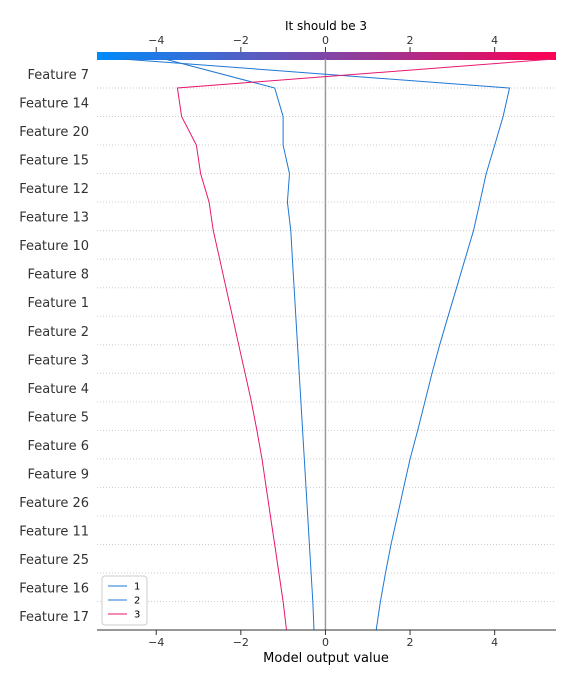 The height and width of the screenshot is (684, 576). I want to click on feature-label: Feature 6, so click(58, 446).